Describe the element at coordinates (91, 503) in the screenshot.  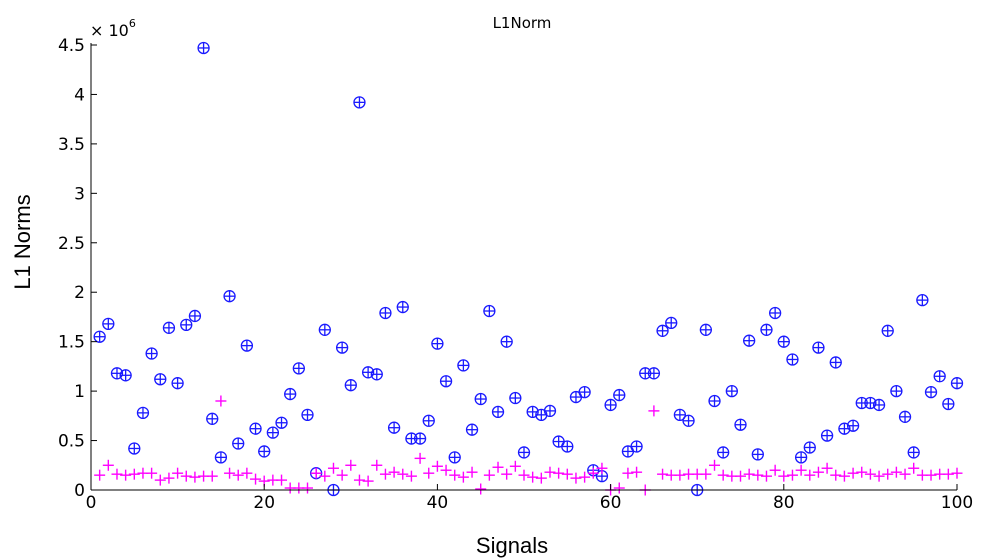
I see `x-tick-label: 0` at that location.